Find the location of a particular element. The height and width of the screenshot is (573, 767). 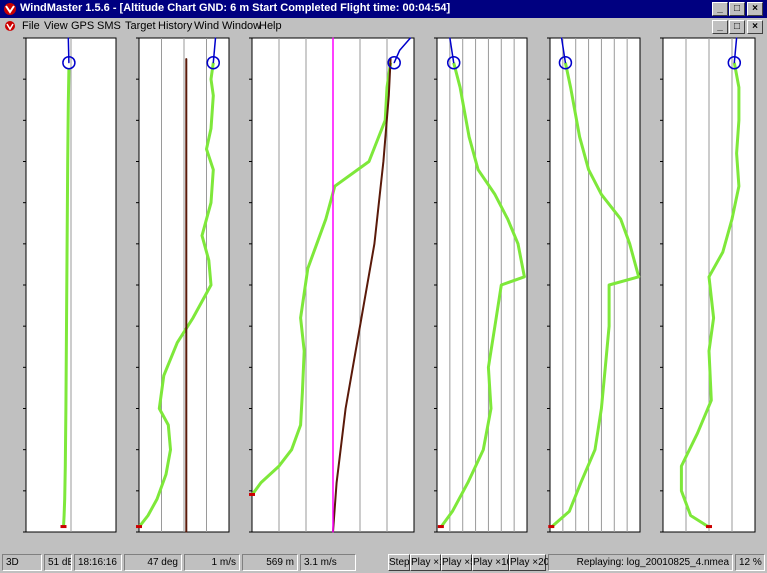

menu-help: Help is located at coordinates (270, 26).